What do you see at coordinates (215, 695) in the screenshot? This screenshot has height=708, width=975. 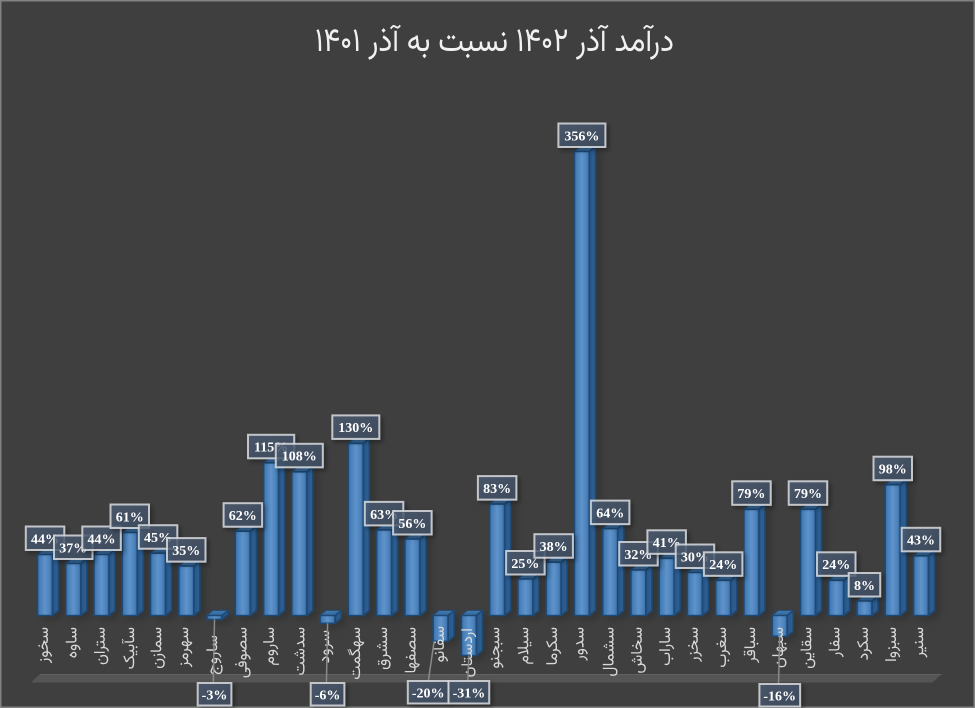 I see `svg-text: -3%` at bounding box center [215, 695].